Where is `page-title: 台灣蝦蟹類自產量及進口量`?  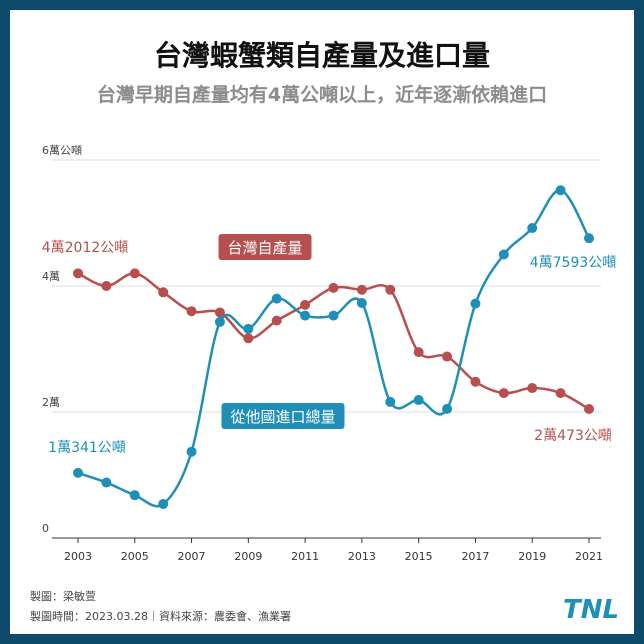 page-title: 台灣蝦蟹類自產量及進口量 is located at coordinates (321, 55).